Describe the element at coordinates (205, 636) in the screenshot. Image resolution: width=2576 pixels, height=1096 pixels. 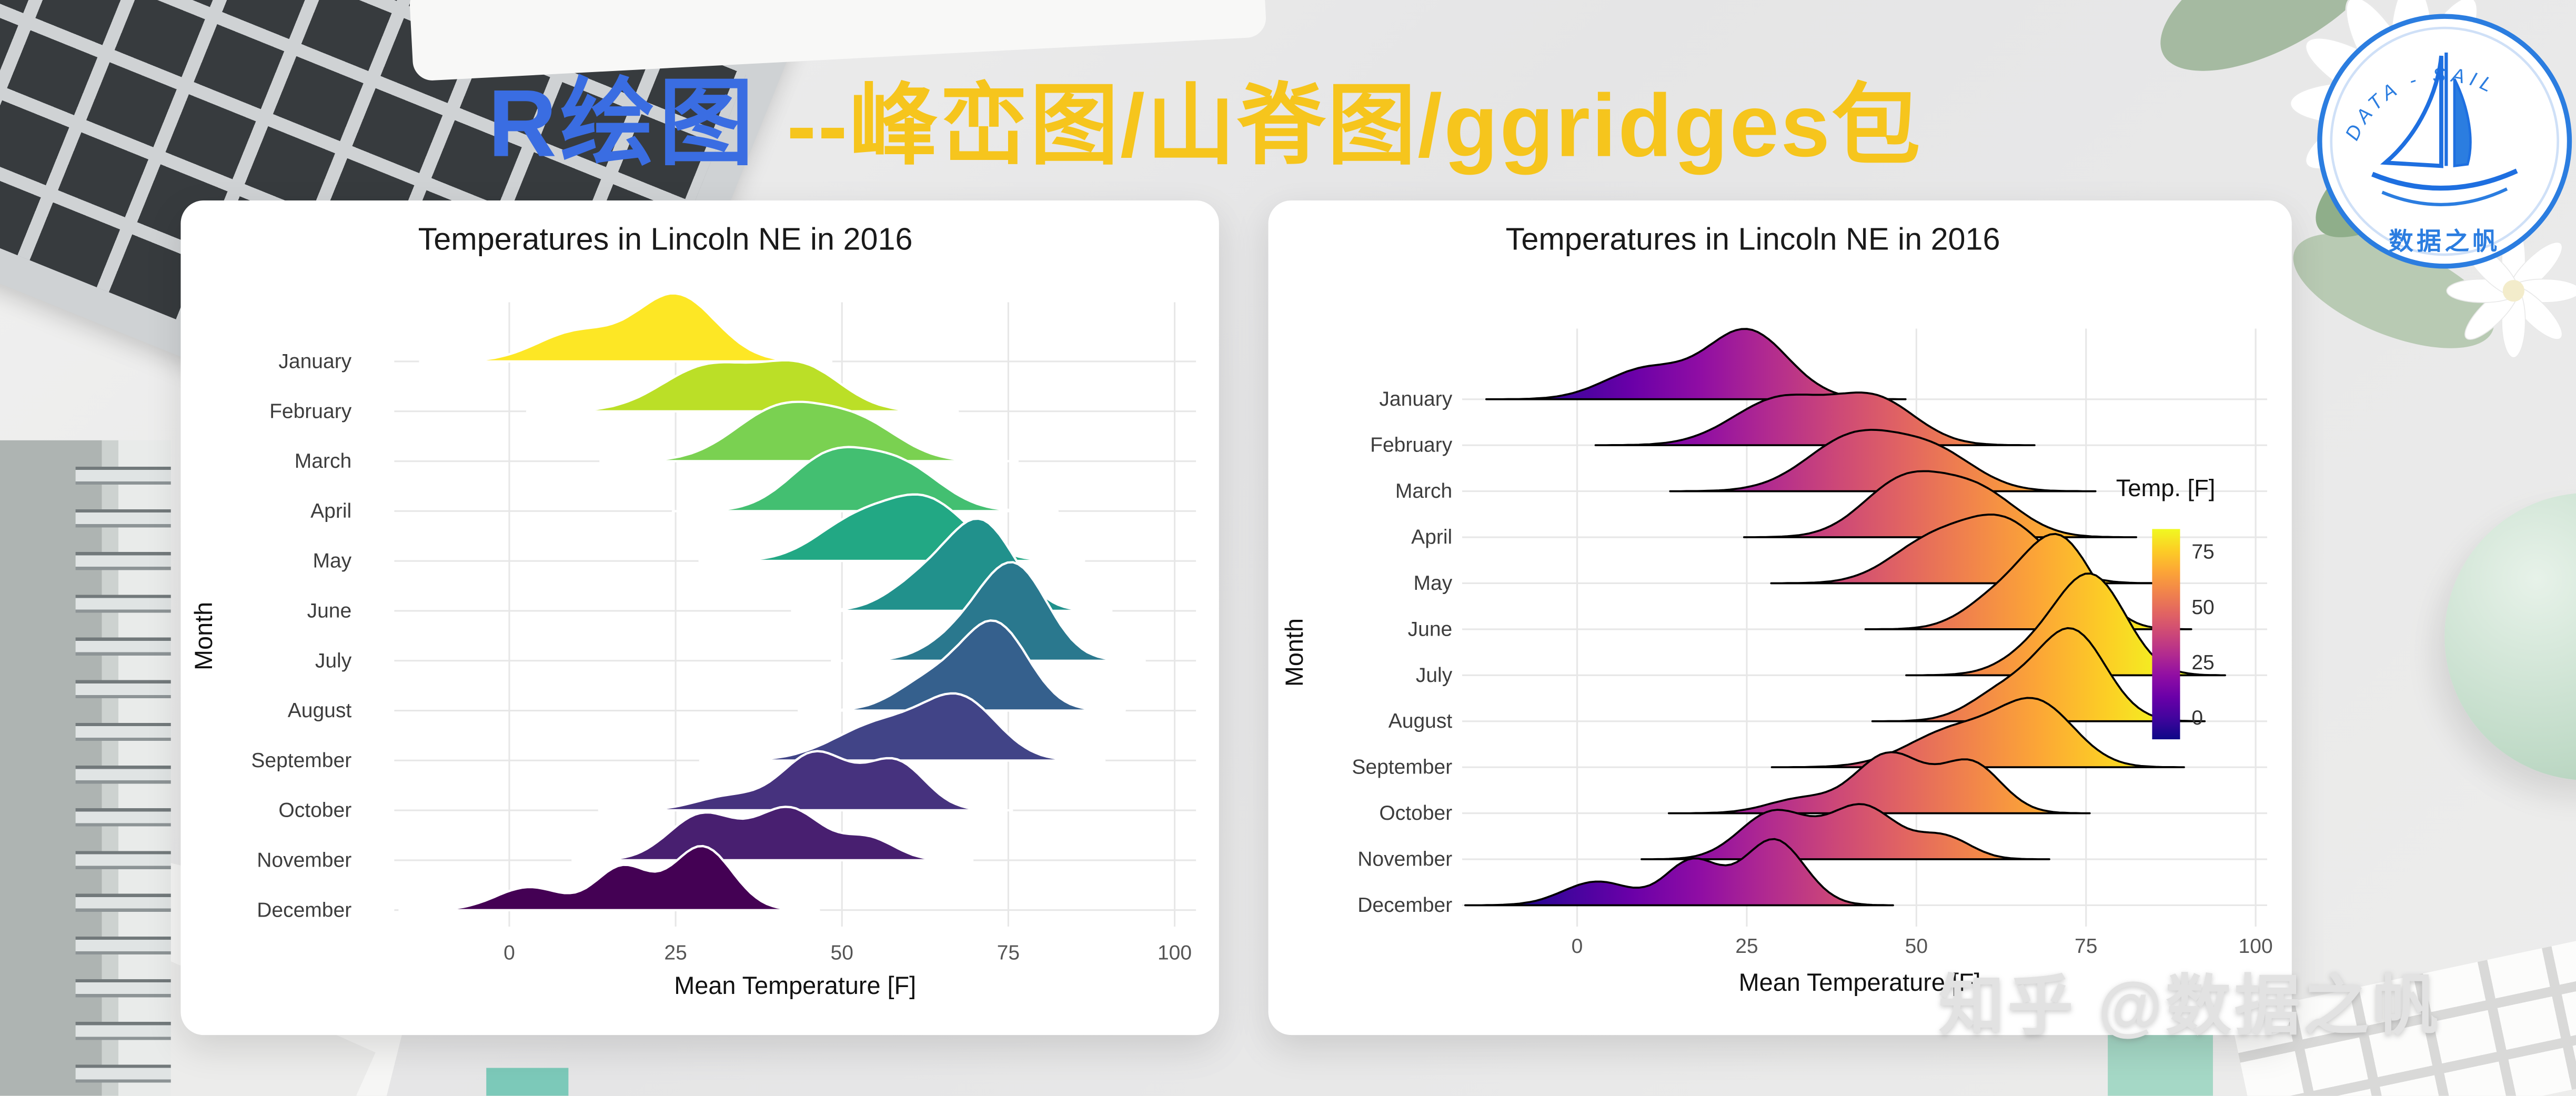
I see `left-y-axis-label: Month` at that location.